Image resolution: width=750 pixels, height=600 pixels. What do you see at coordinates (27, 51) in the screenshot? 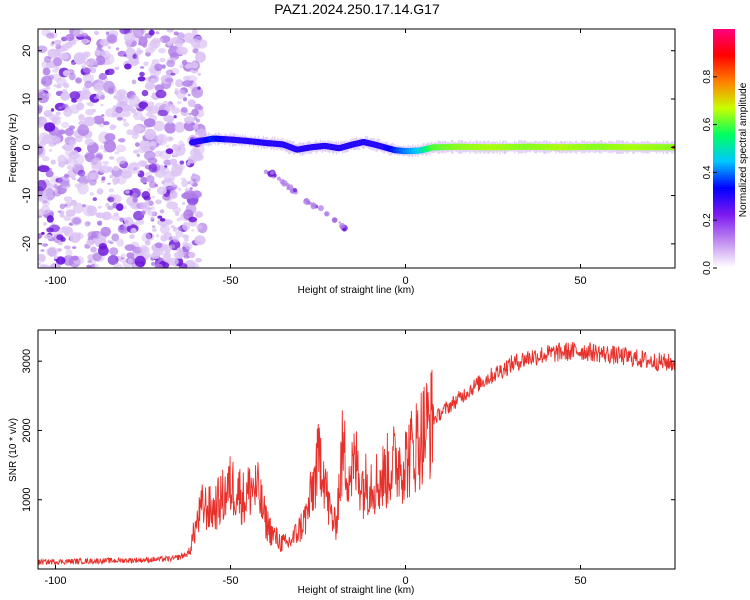
I see `y-tick-label: 20` at bounding box center [27, 51].